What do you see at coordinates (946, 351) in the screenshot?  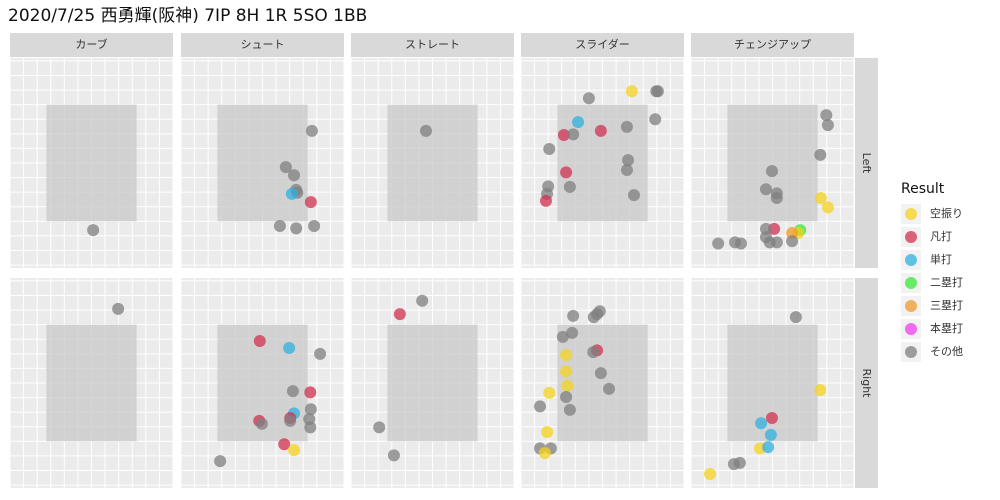 I see `legend-label: その他` at bounding box center [946, 351].